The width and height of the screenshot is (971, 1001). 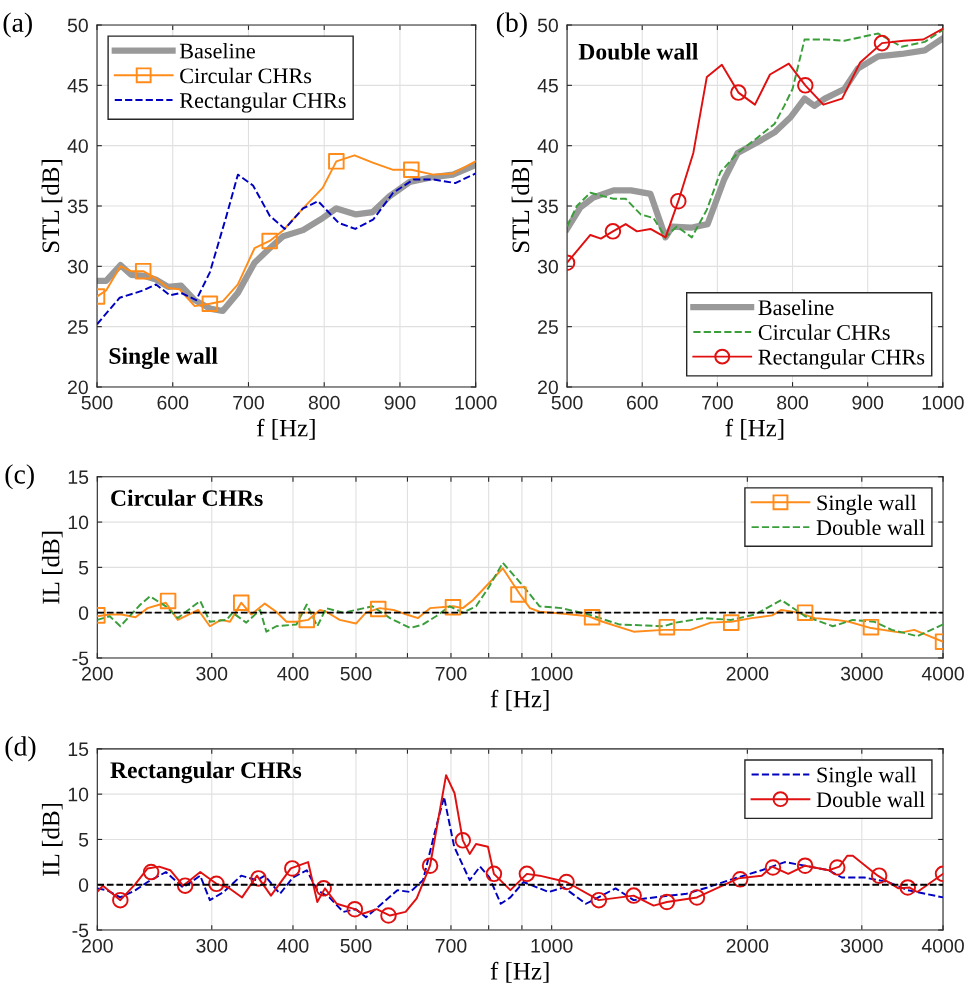 I want to click on chart-title: (c), so click(x=19, y=477).